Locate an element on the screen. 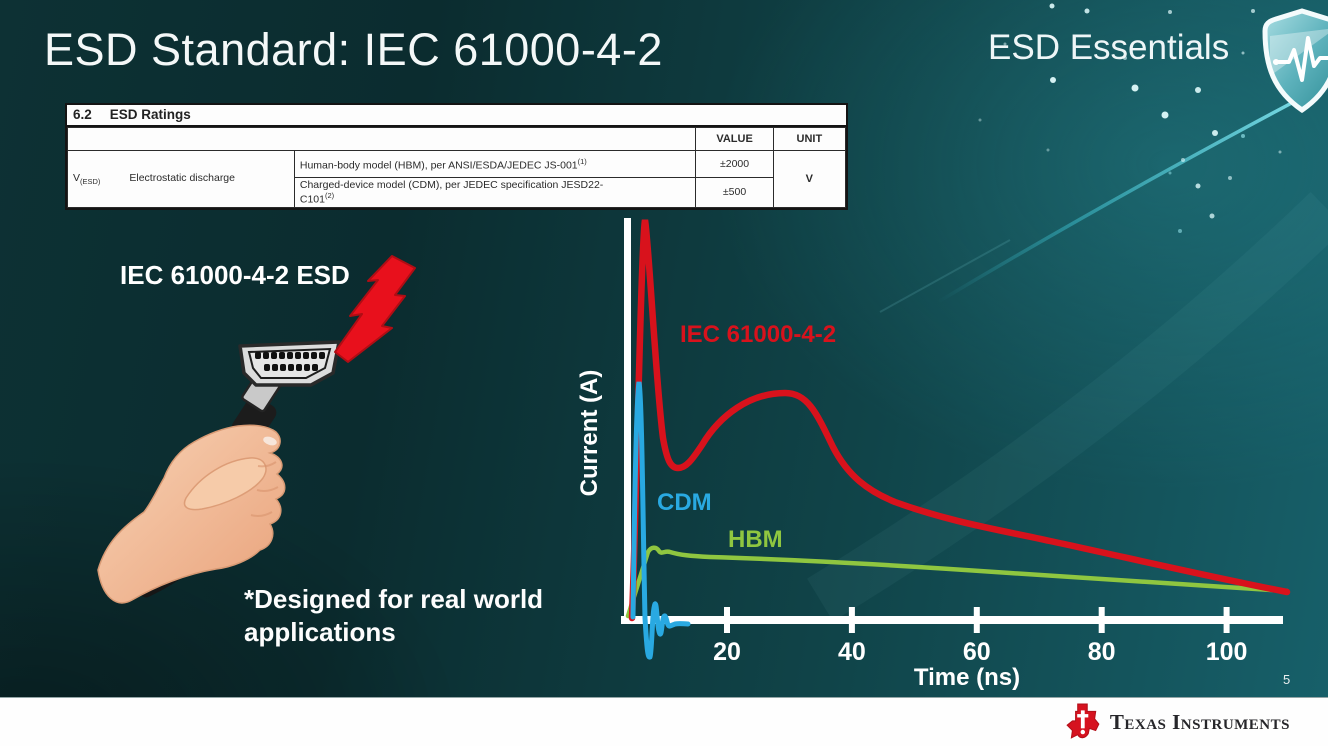 The height and width of the screenshot is (746, 1328). x-axis is located at coordinates (952, 620).